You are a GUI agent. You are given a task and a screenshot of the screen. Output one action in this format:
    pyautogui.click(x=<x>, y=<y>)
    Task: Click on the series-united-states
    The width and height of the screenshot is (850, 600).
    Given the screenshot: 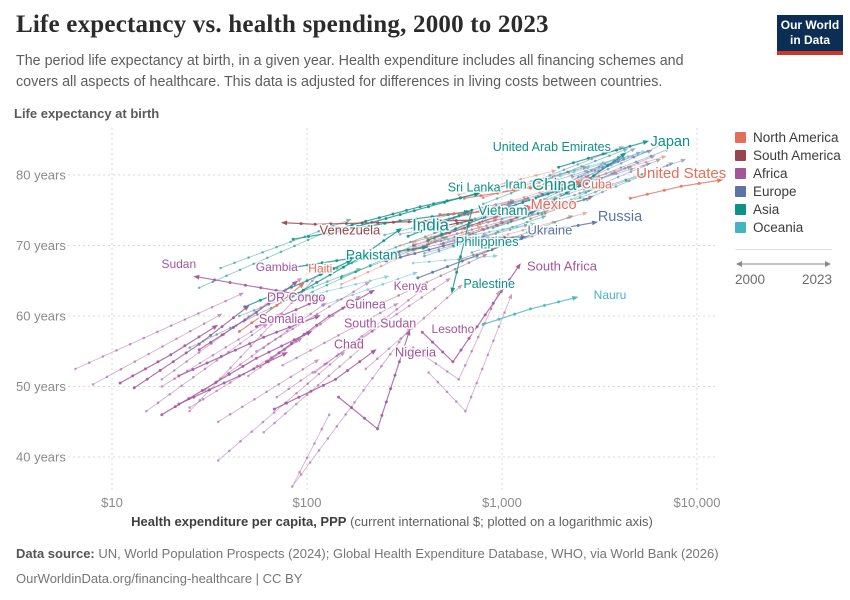 What is the action you would take?
    pyautogui.click(x=676, y=189)
    